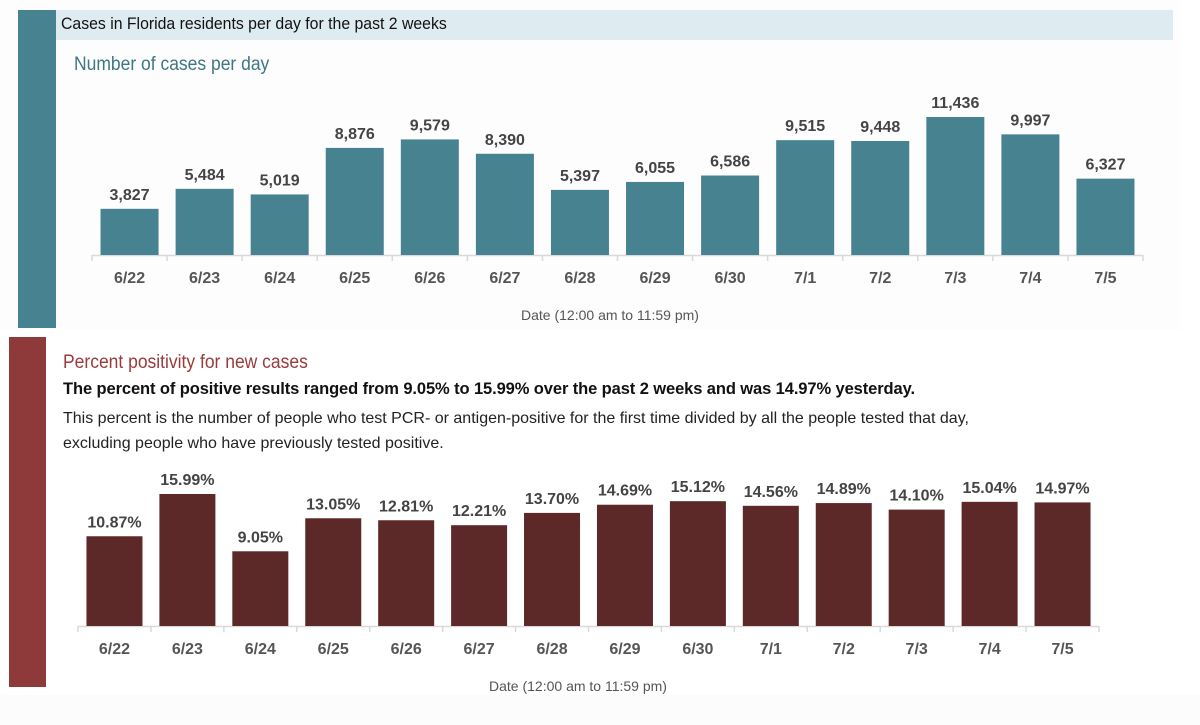 This screenshot has width=1200, height=725. Describe the element at coordinates (880, 127) in the screenshot. I see `cases-bar-value-label: 9,448` at that location.